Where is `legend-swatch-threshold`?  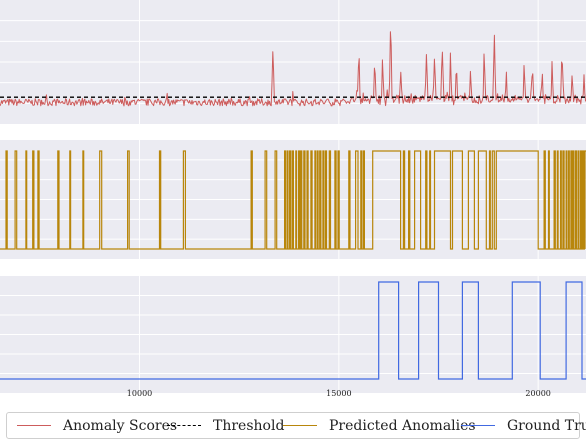
legend-swatch-threshold is located at coordinates (184, 425).